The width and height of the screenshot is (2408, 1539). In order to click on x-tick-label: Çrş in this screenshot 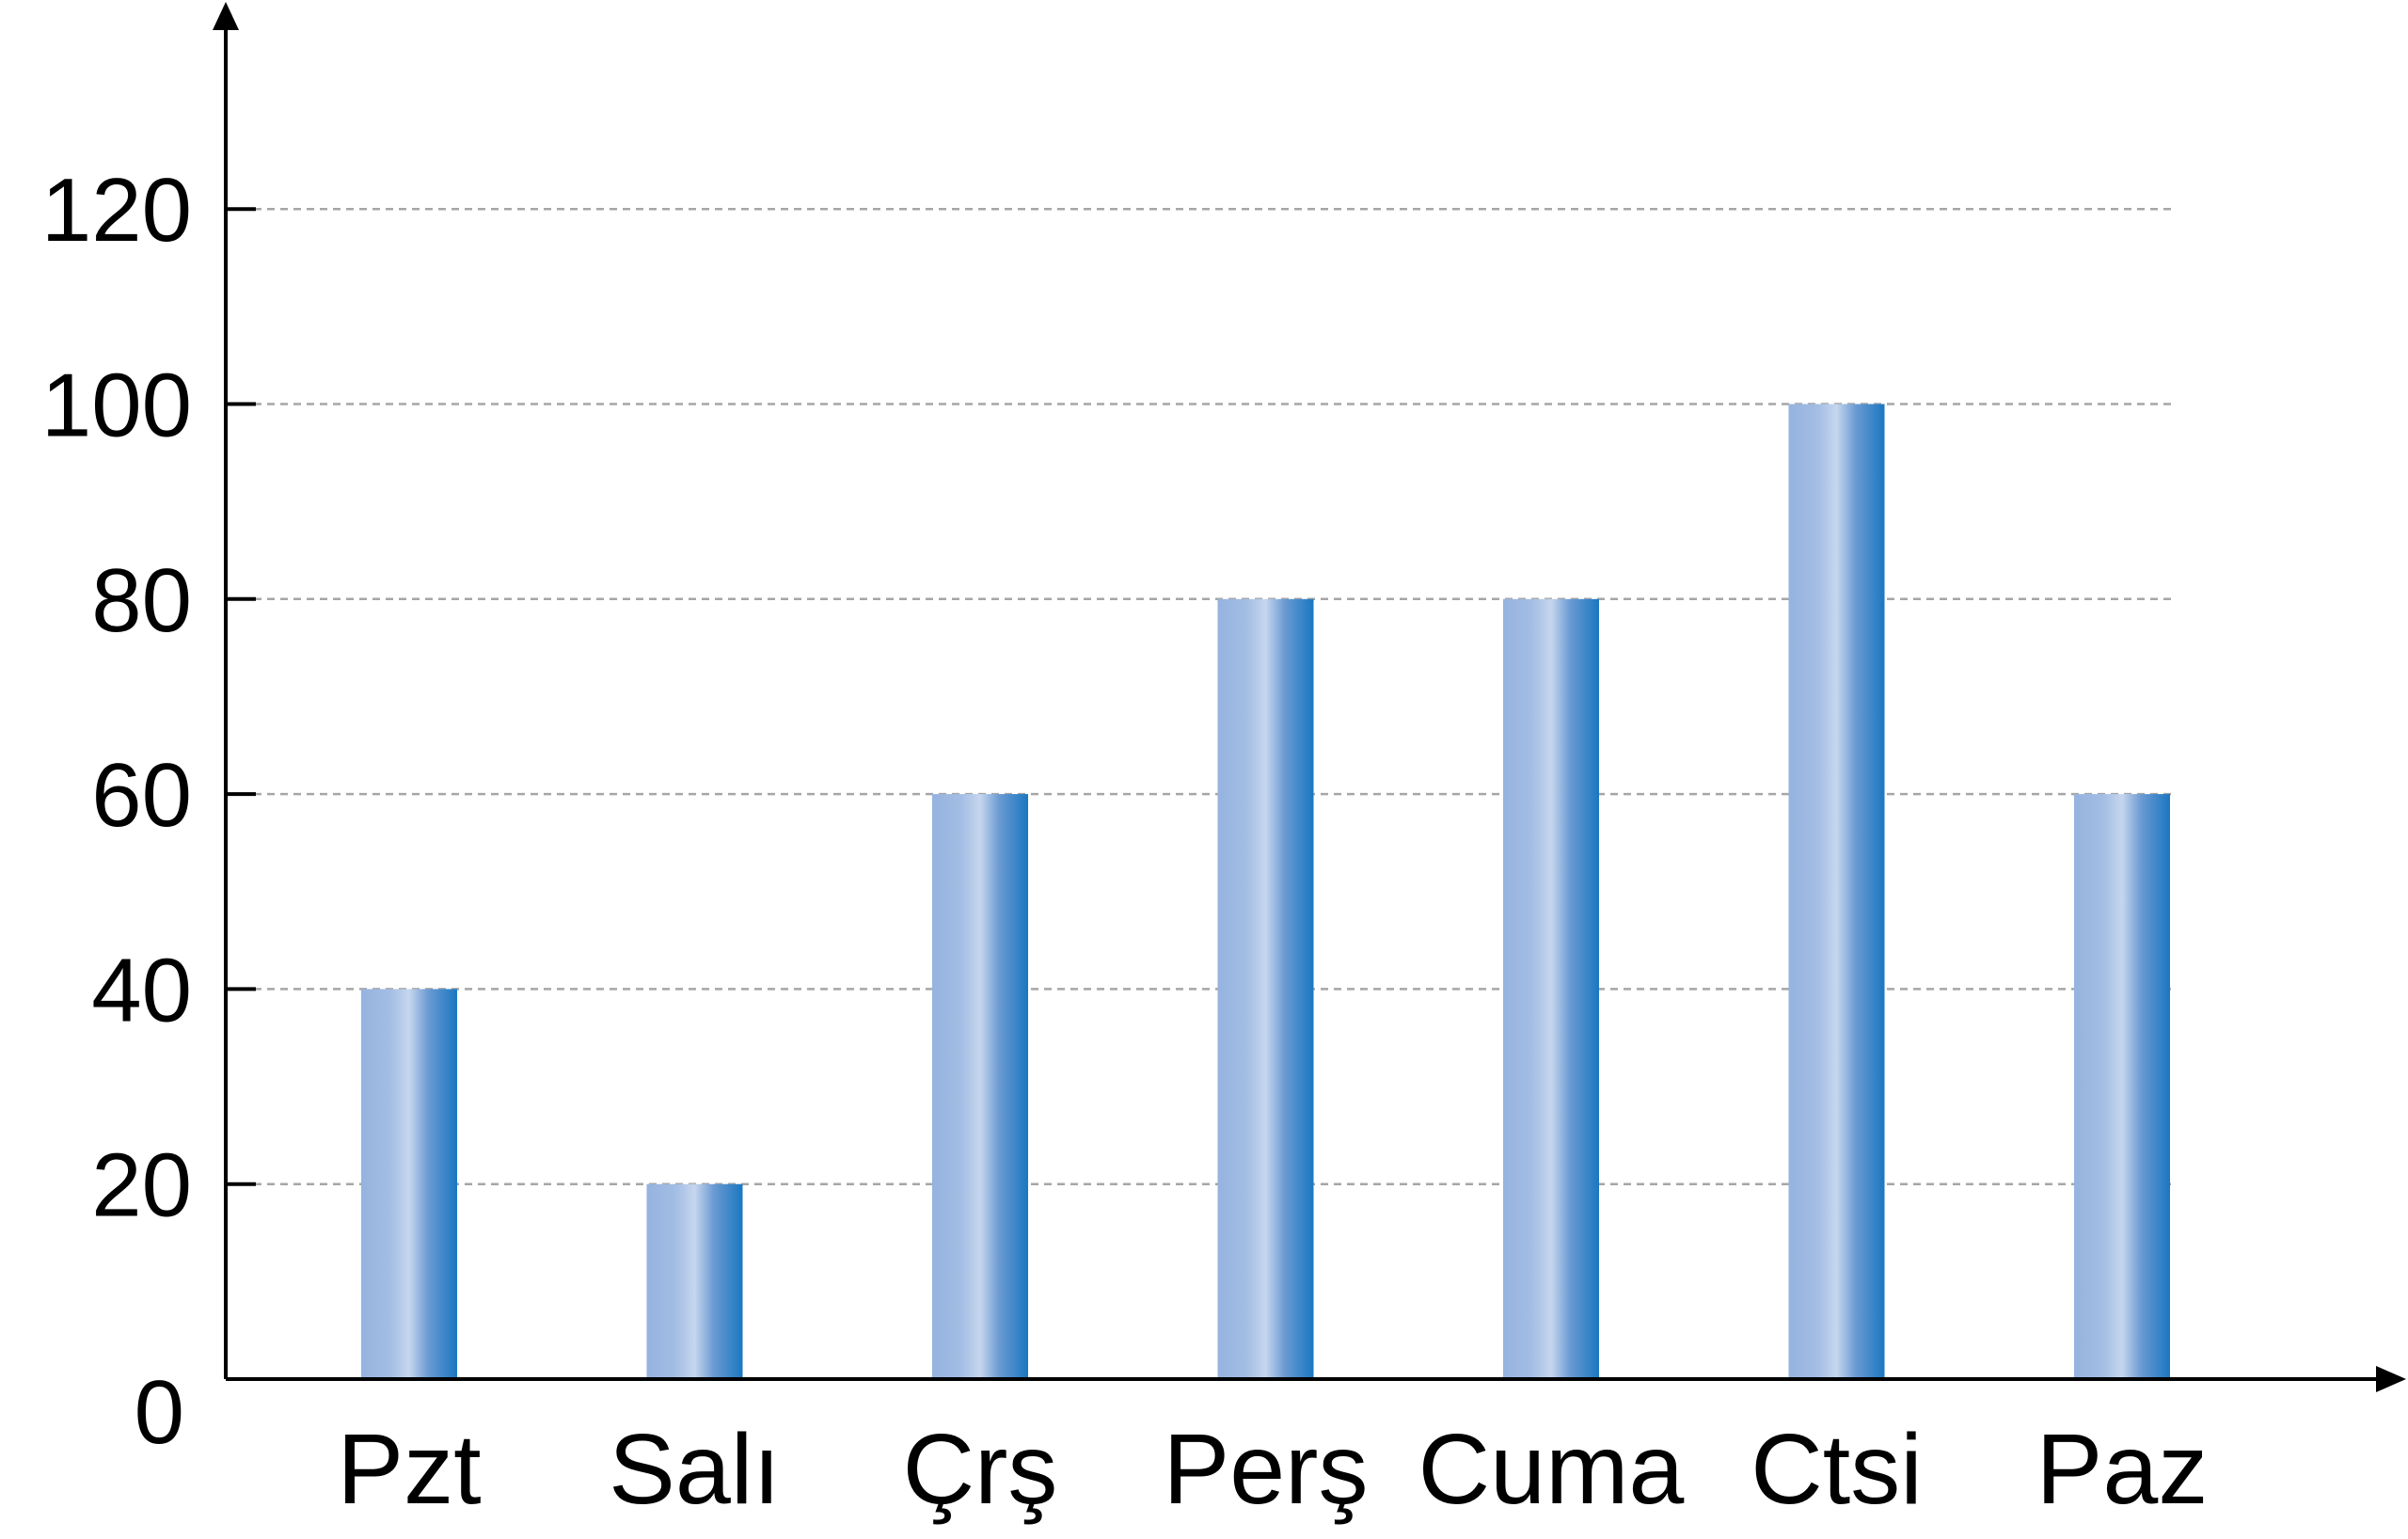, I will do `click(981, 1469)`.